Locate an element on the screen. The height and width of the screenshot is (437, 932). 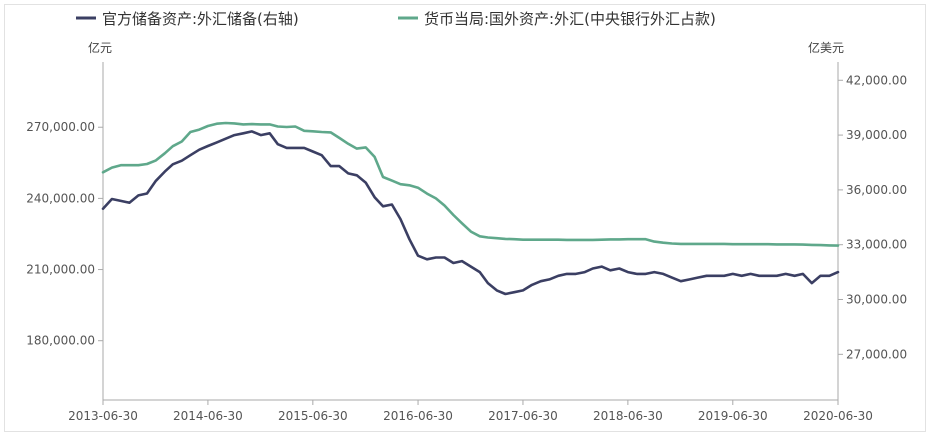
x-tick-label: 2013-06-30 is located at coordinates (103, 416).